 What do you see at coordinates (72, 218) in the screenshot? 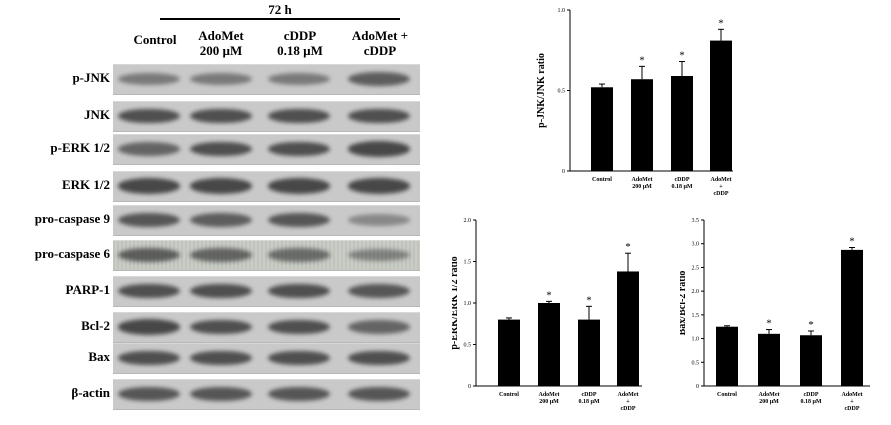
I see `blot-row-label: pro-caspase 9` at bounding box center [72, 218].